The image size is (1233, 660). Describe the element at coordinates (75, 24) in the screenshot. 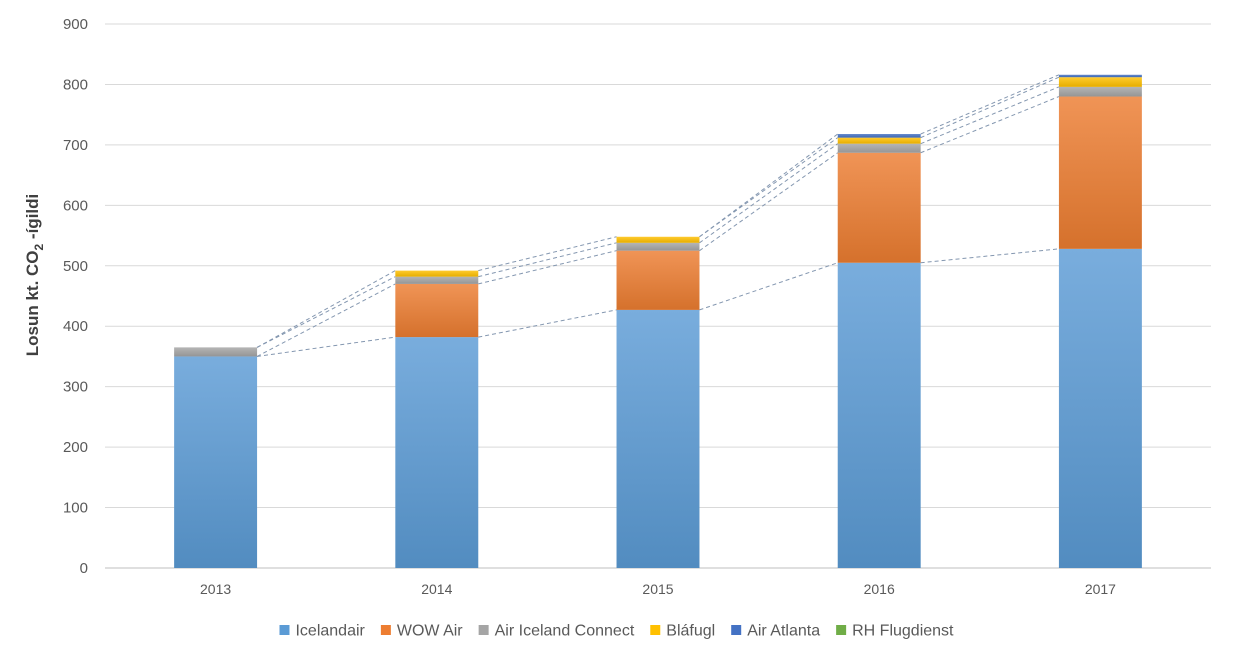

I see `y-tick-label-900: 900` at that location.